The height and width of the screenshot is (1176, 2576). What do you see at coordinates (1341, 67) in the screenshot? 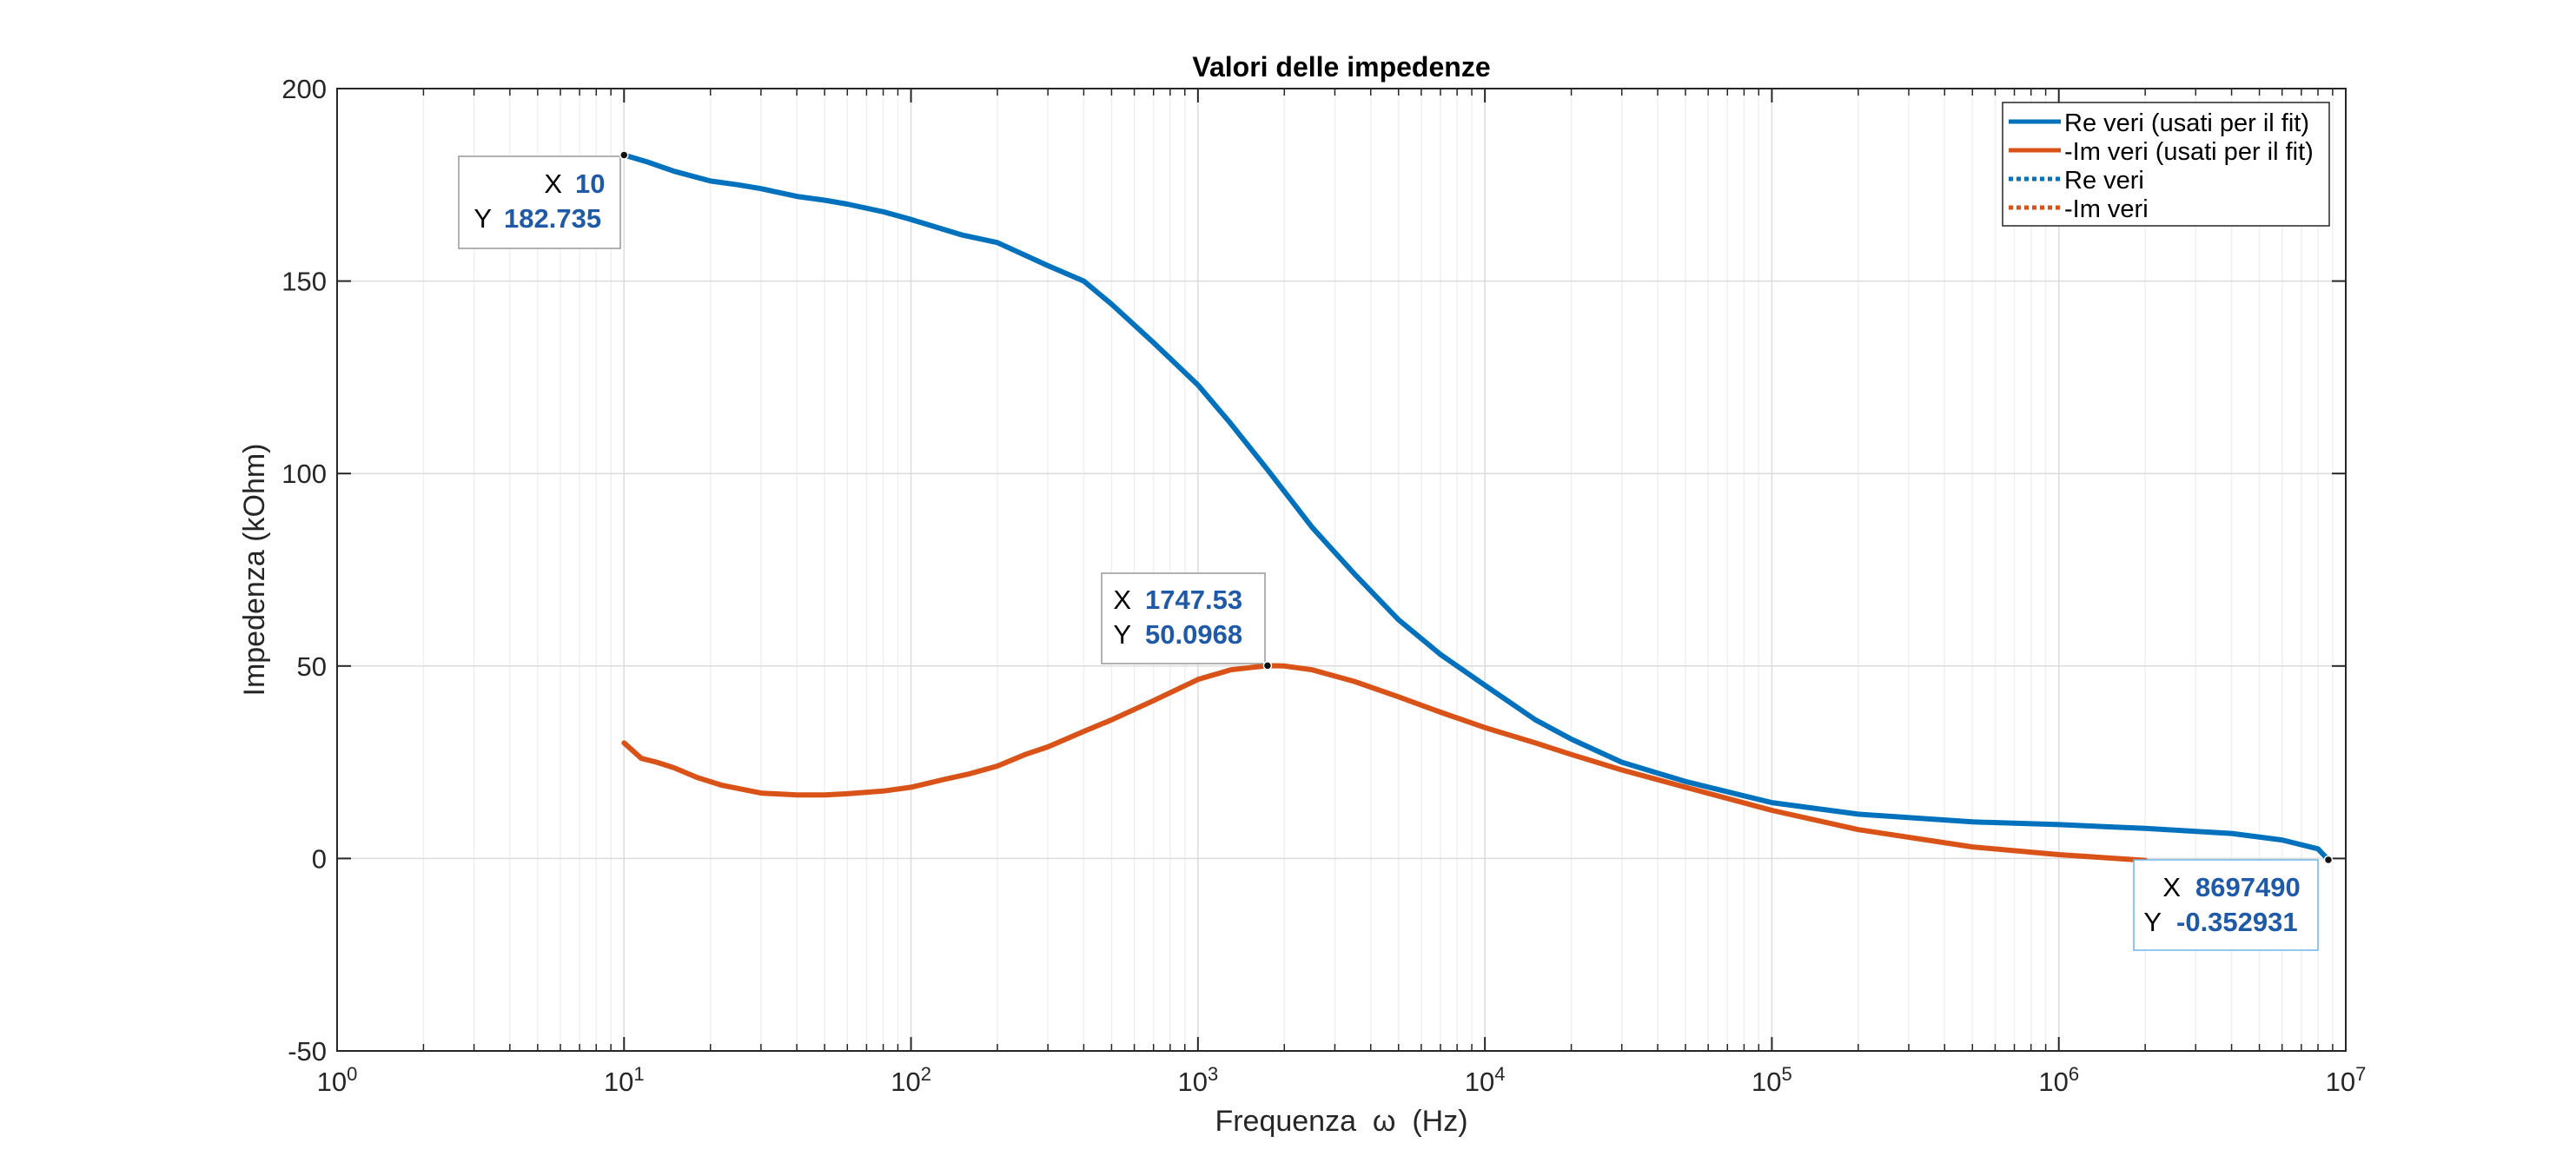
I see `chart-title: Valori delle impedenze` at bounding box center [1341, 67].